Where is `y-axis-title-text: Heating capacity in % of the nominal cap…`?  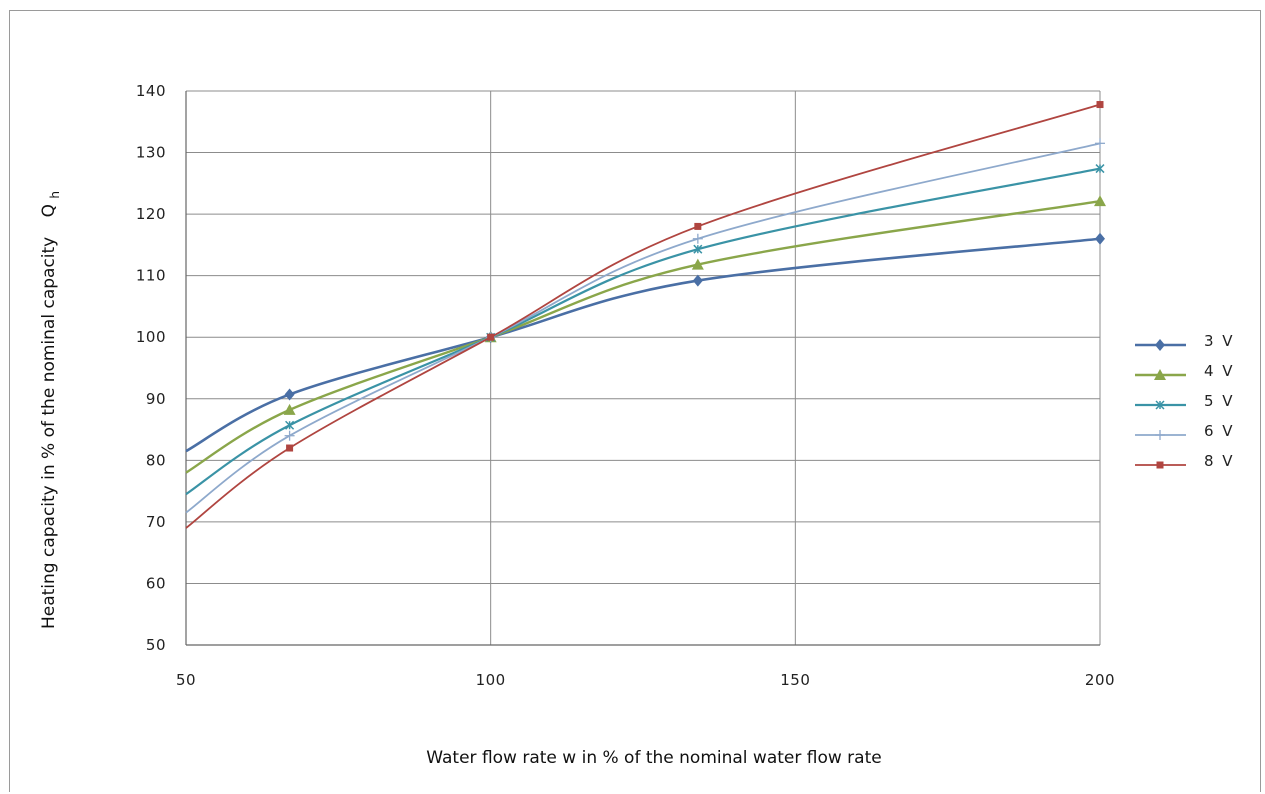
y-axis-title-text: Heating capacity in % of the nominal cap… is located at coordinates (49, 433).